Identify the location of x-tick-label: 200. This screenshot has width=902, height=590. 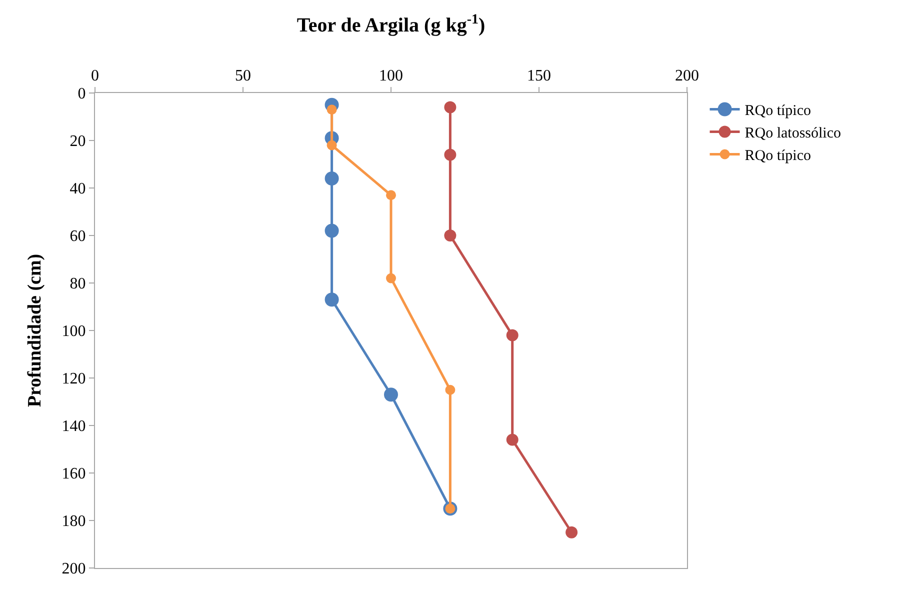
(687, 76).